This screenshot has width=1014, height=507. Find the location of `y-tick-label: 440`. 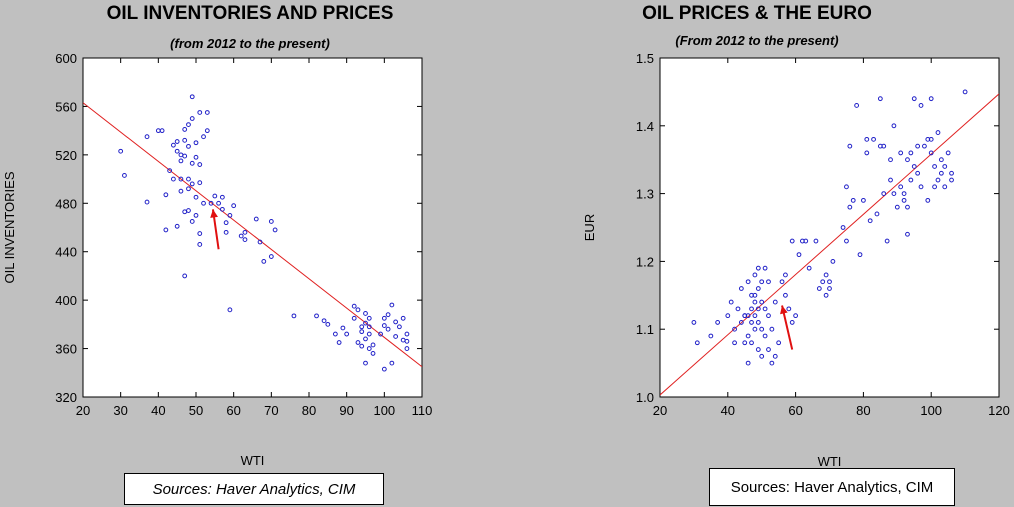

y-tick-label: 440 is located at coordinates (66, 252).